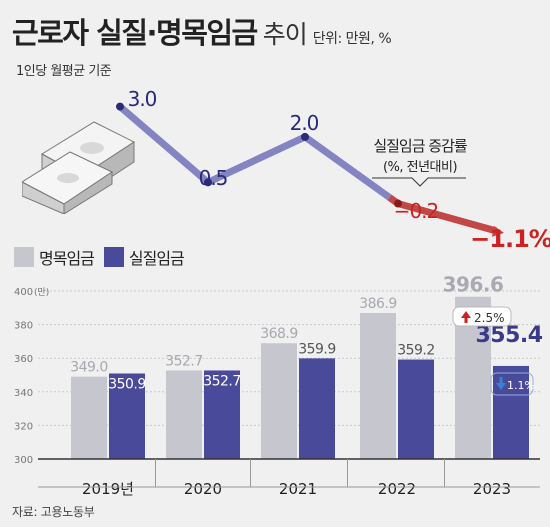  Describe the element at coordinates (304, 123) in the screenshot. I see `line-label: 2.0` at that location.